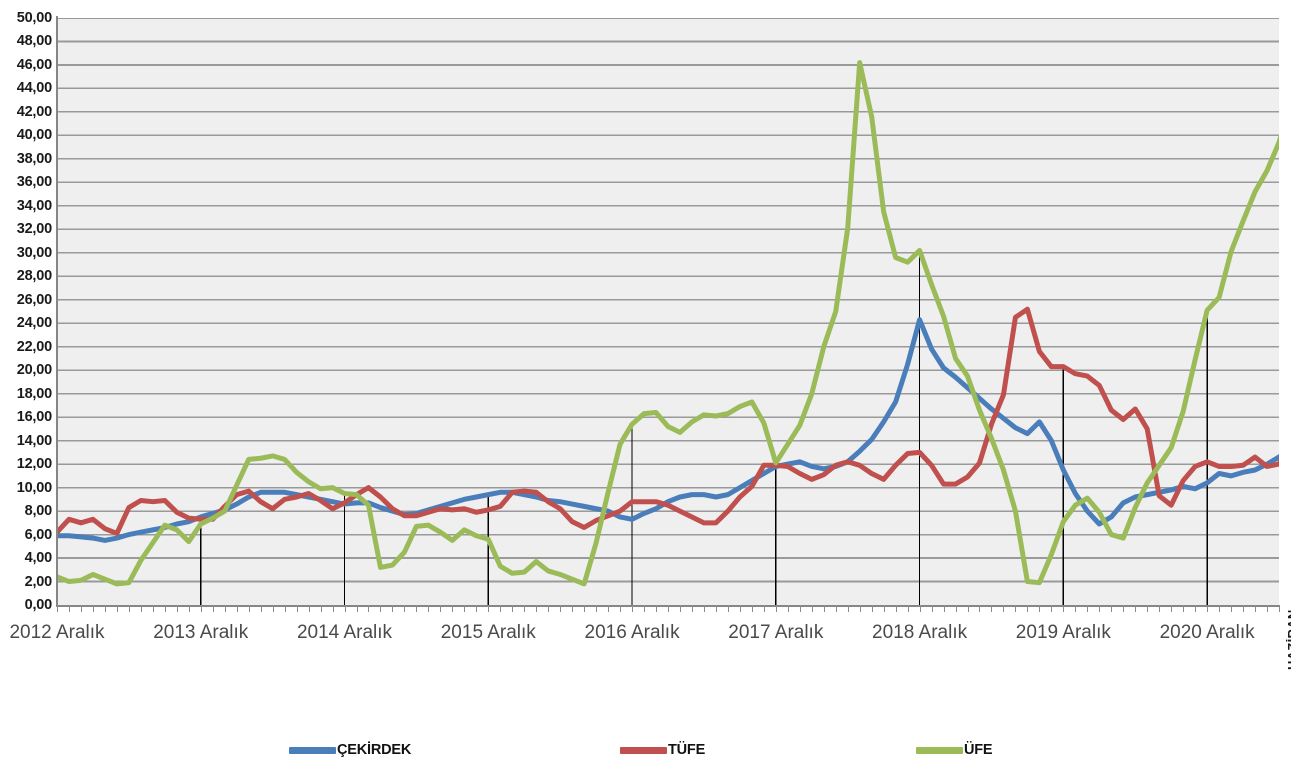 The width and height of the screenshot is (1291, 774). I want to click on y-tick-label: 22,00, so click(34, 346).